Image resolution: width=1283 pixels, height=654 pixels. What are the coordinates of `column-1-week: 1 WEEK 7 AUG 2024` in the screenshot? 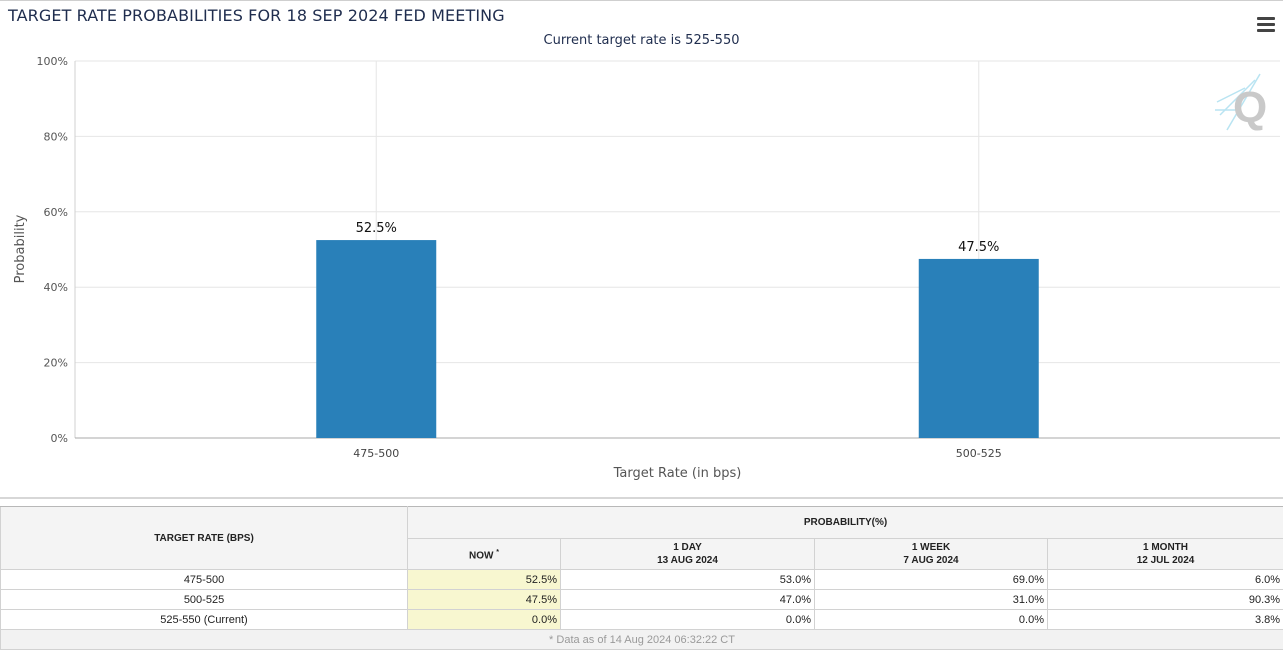 It's located at (931, 554).